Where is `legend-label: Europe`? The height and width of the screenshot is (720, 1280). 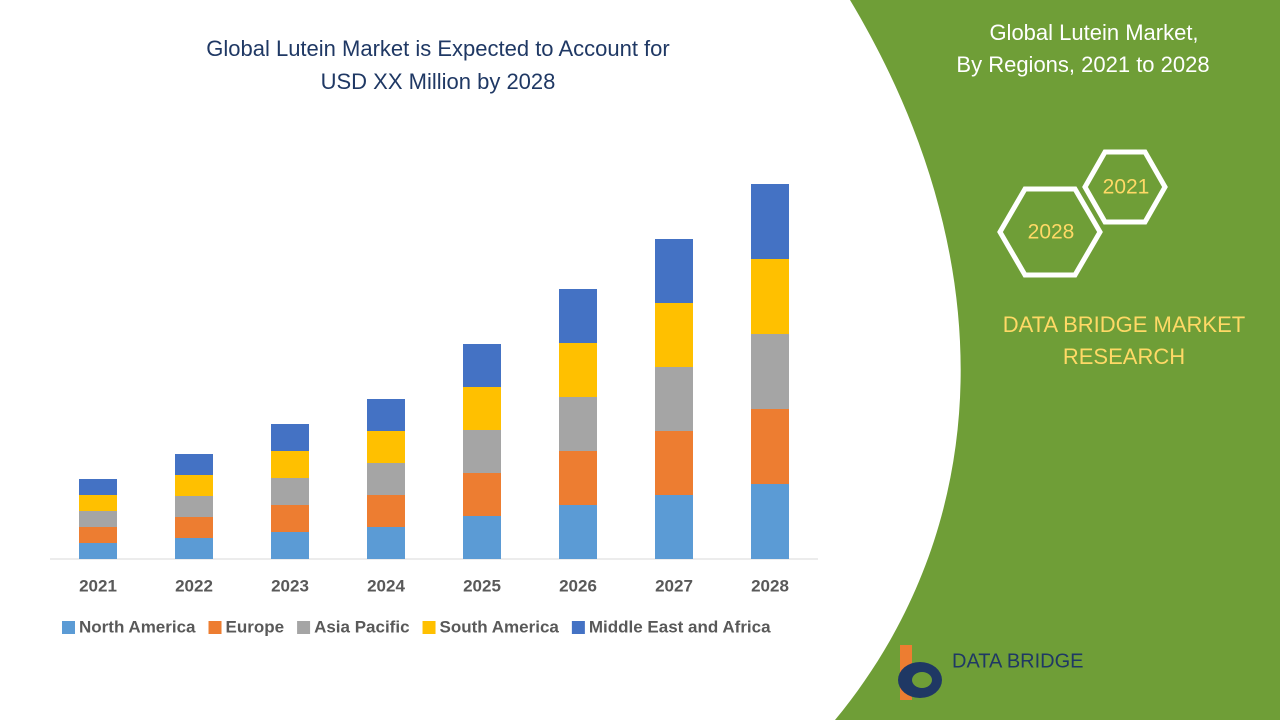
legend-label: Europe is located at coordinates (255, 626).